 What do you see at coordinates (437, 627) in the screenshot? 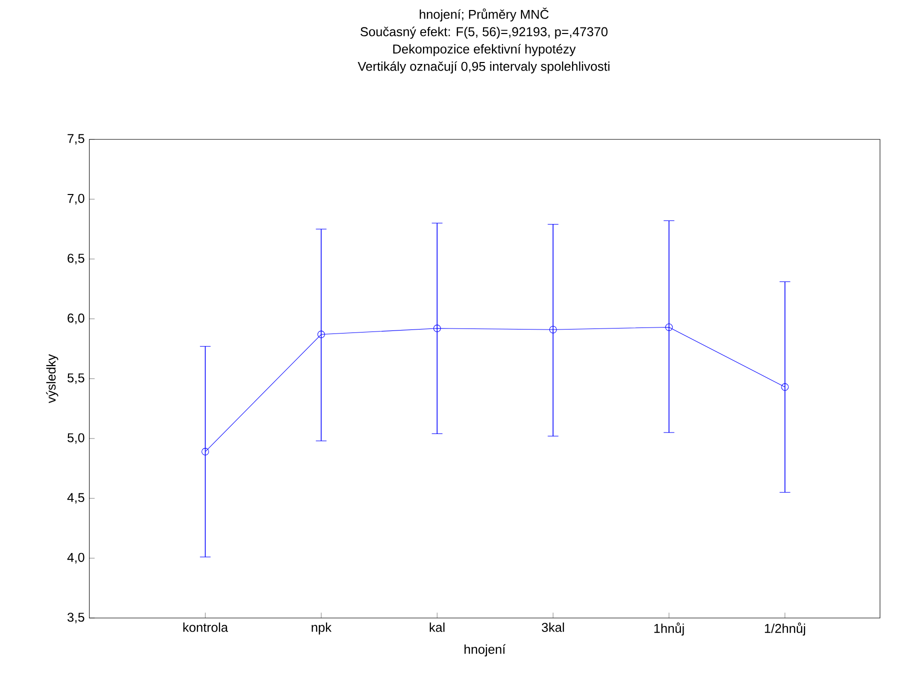
I see `x-tick-label: kal` at bounding box center [437, 627].